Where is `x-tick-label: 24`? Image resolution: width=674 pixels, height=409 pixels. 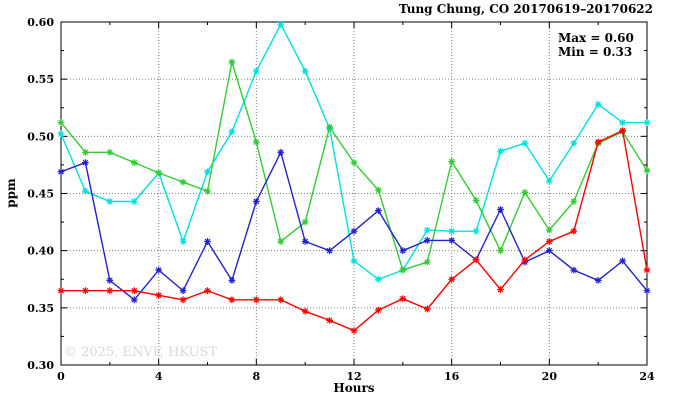 x-tick-label: 24 is located at coordinates (647, 376).